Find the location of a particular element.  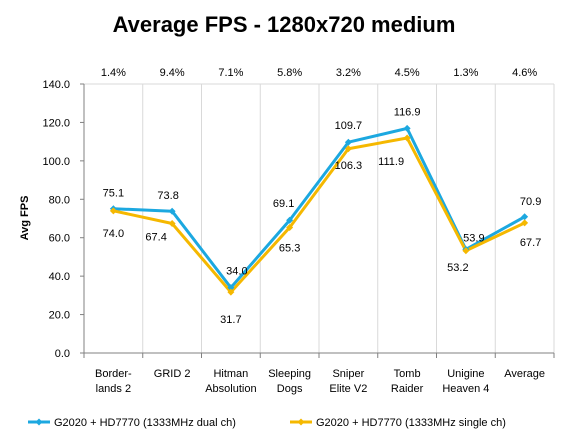

y-axis-label: Avg FPS is located at coordinates (25, 218).